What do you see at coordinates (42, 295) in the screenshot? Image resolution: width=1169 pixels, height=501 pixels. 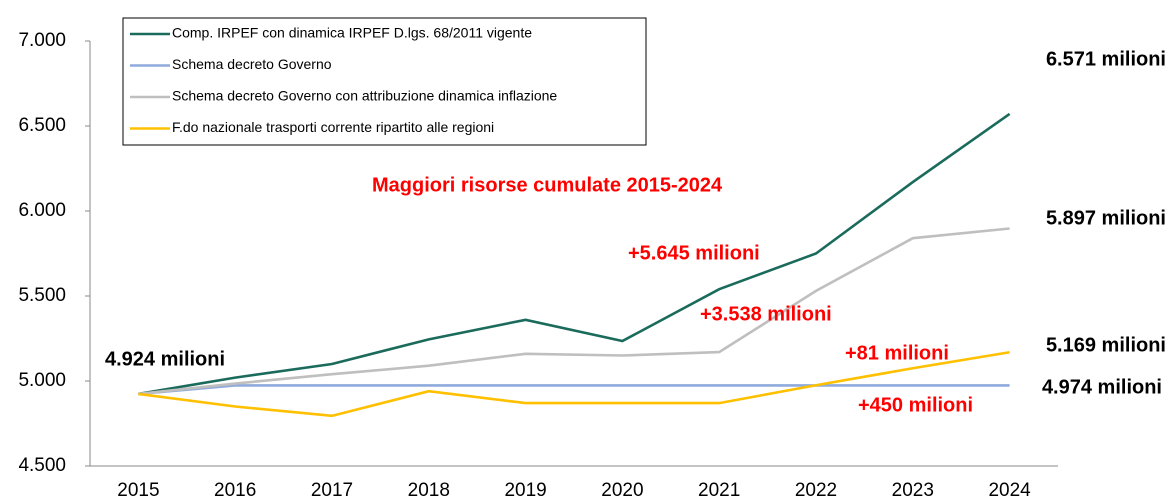 I see `y-tick-label: 5.500` at bounding box center [42, 295].